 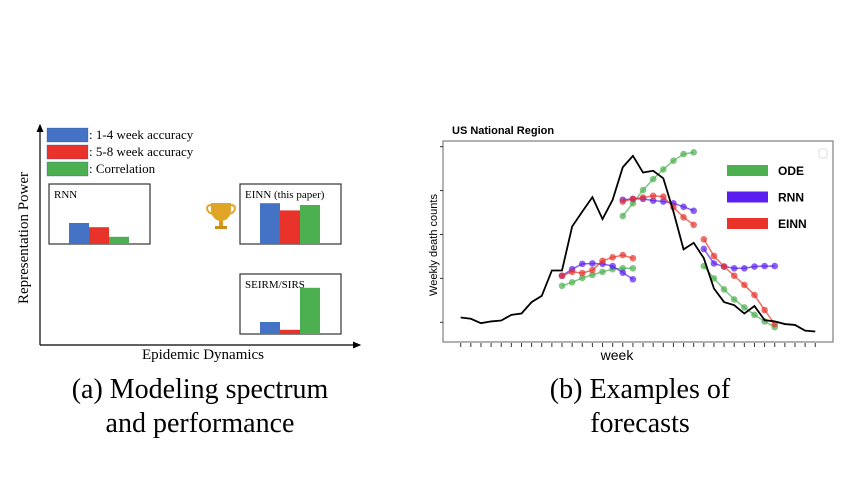 I want to click on legend-label: ODE, so click(x=791, y=171).